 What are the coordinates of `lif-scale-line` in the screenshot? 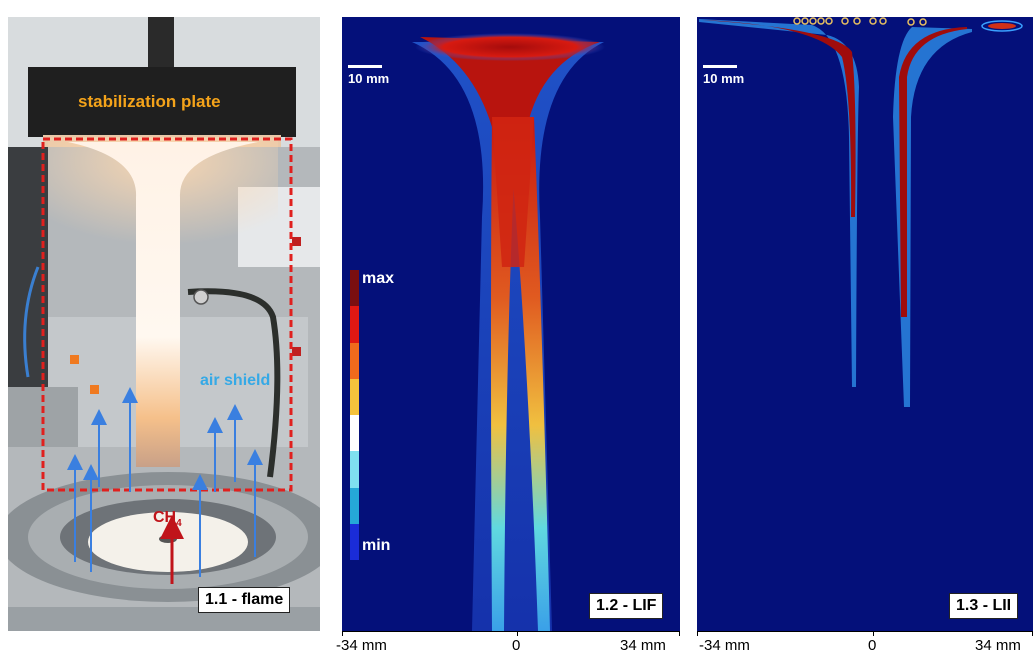 It's located at (365, 66).